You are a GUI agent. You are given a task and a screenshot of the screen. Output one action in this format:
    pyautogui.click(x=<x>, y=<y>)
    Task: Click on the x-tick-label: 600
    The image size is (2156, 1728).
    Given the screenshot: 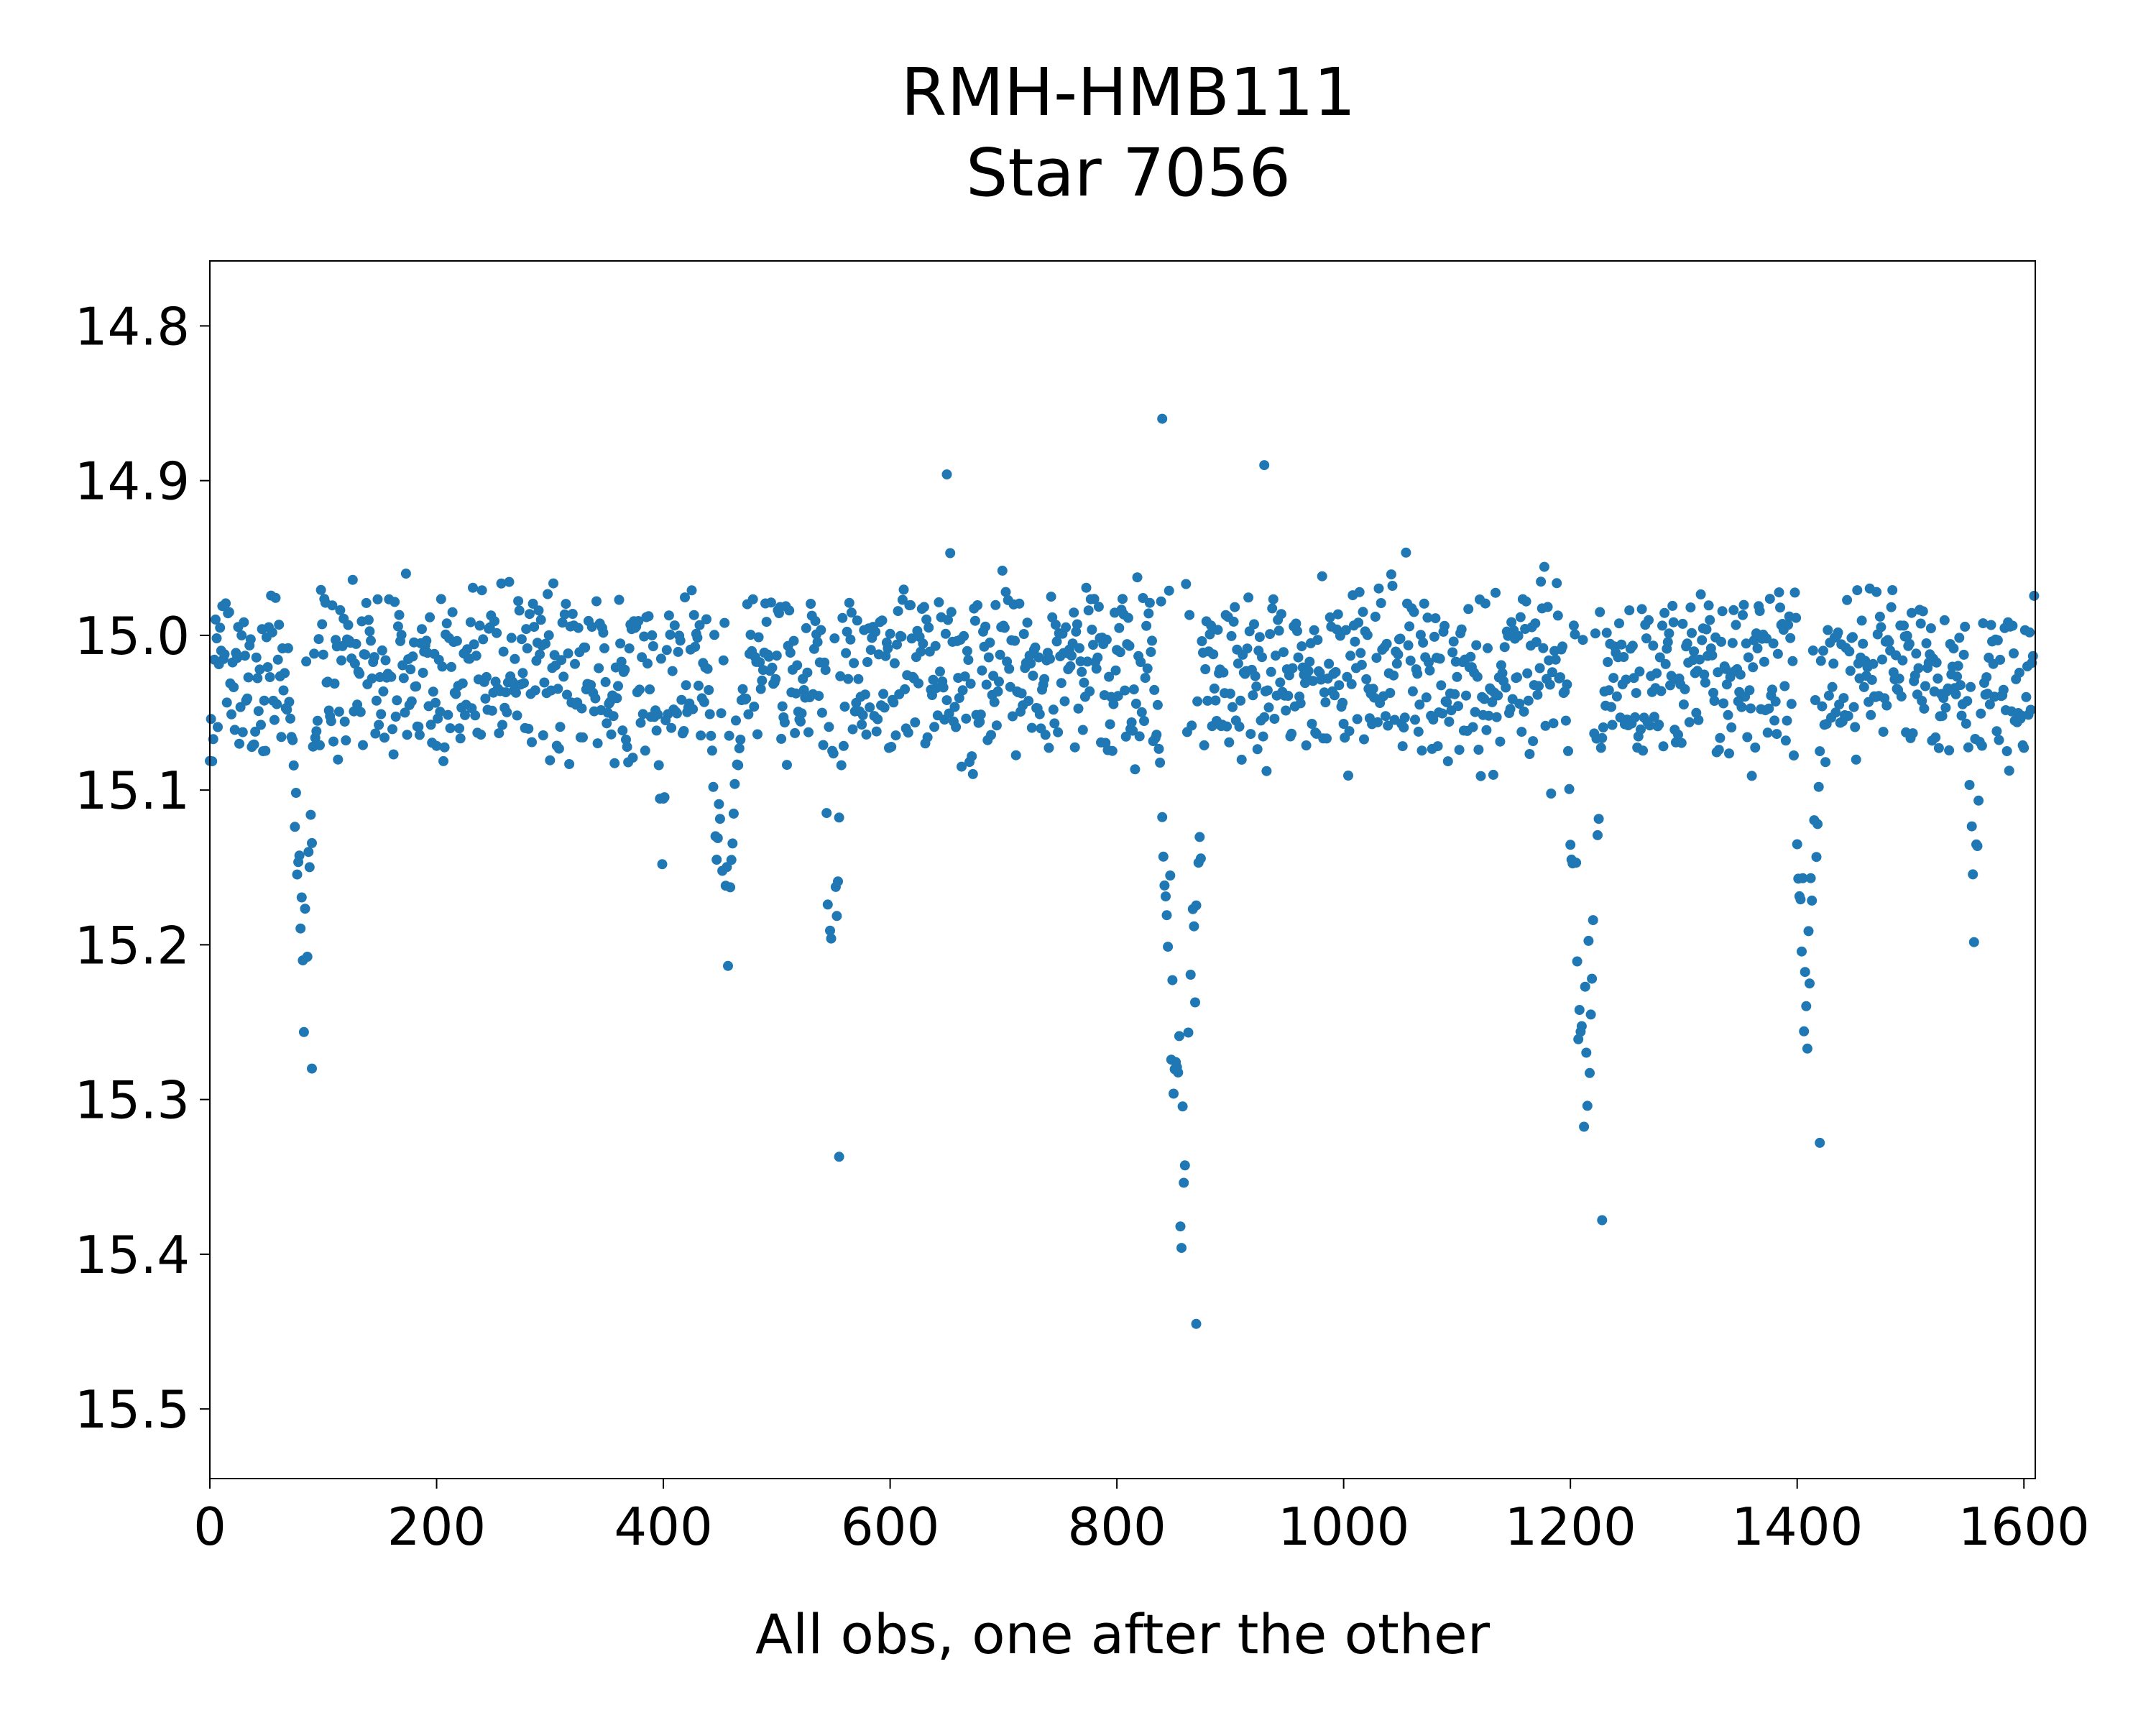 What is the action you would take?
    pyautogui.click(x=890, y=1527)
    